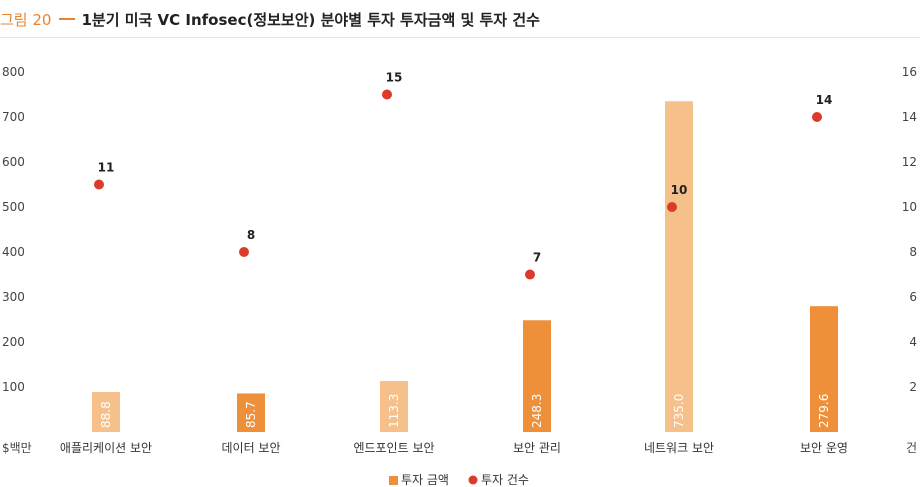  Describe the element at coordinates (106, 168) in the screenshot. I see `dot-value-label: 11` at that location.